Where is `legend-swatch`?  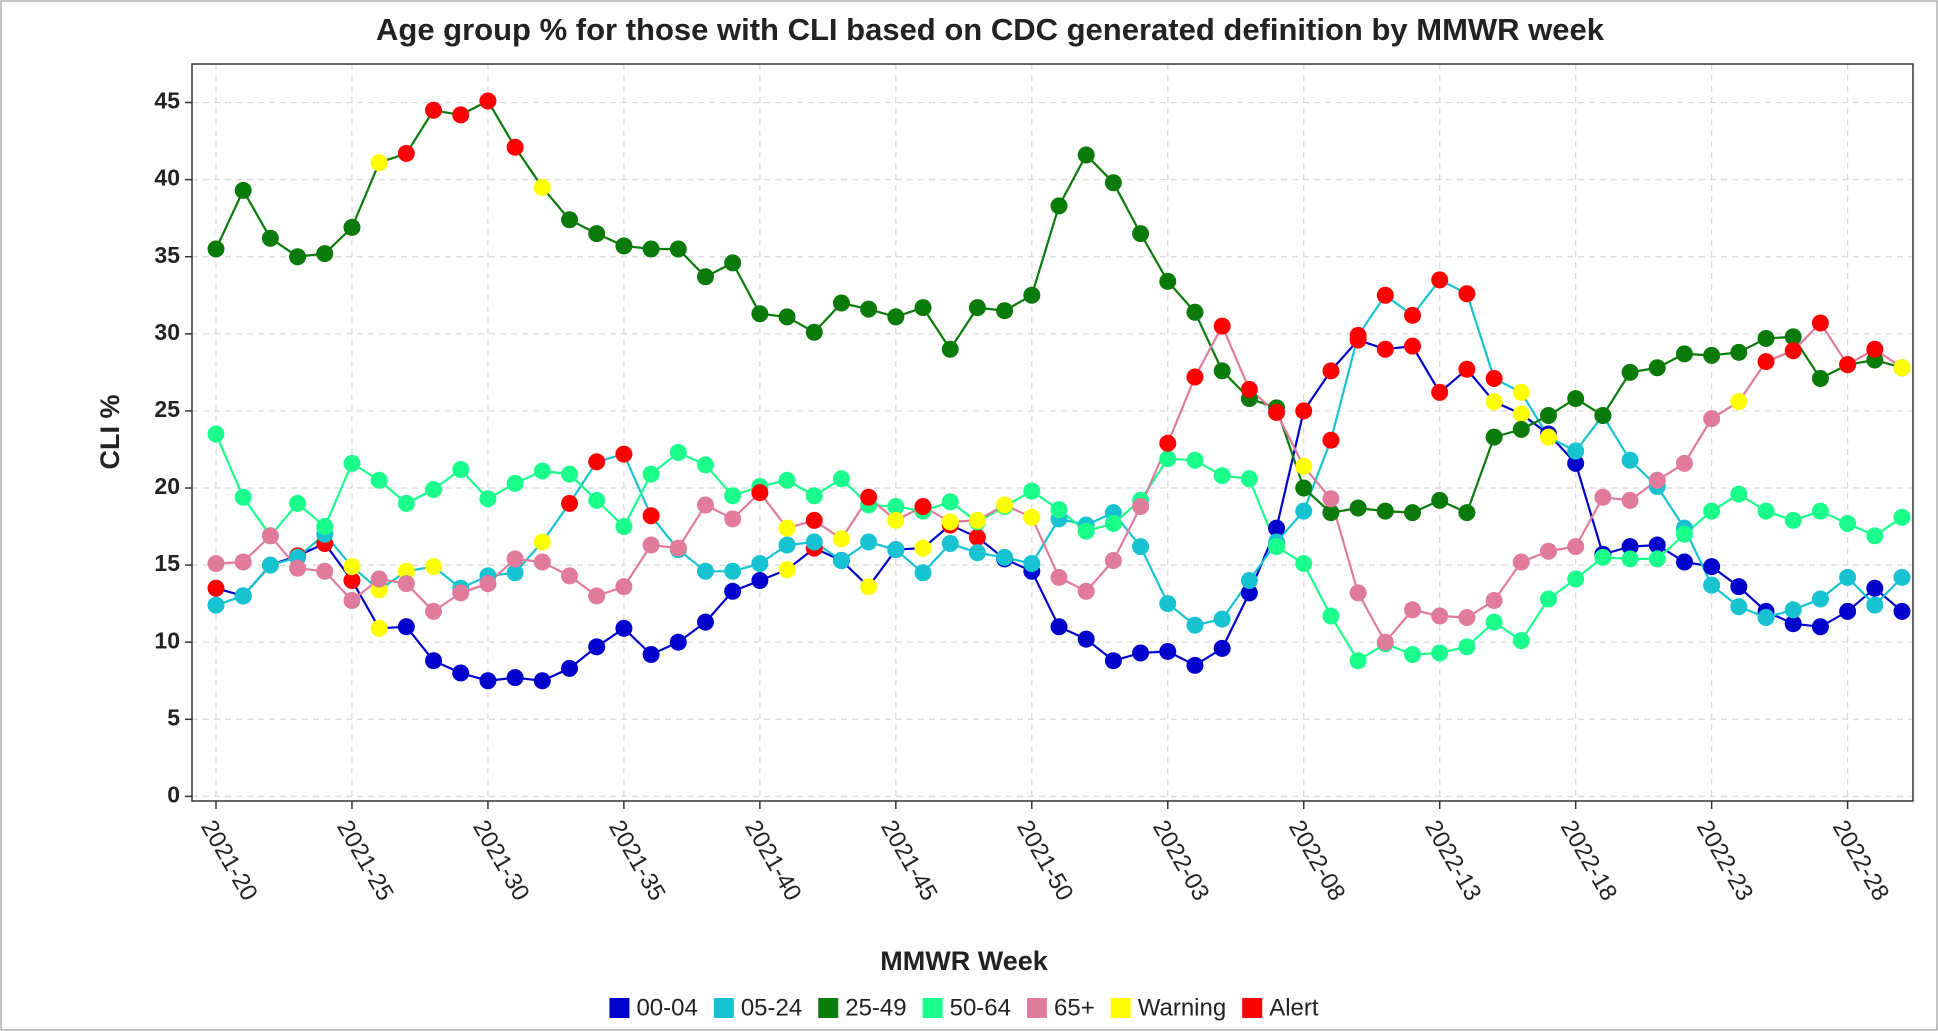
legend-swatch is located at coordinates (723, 1008).